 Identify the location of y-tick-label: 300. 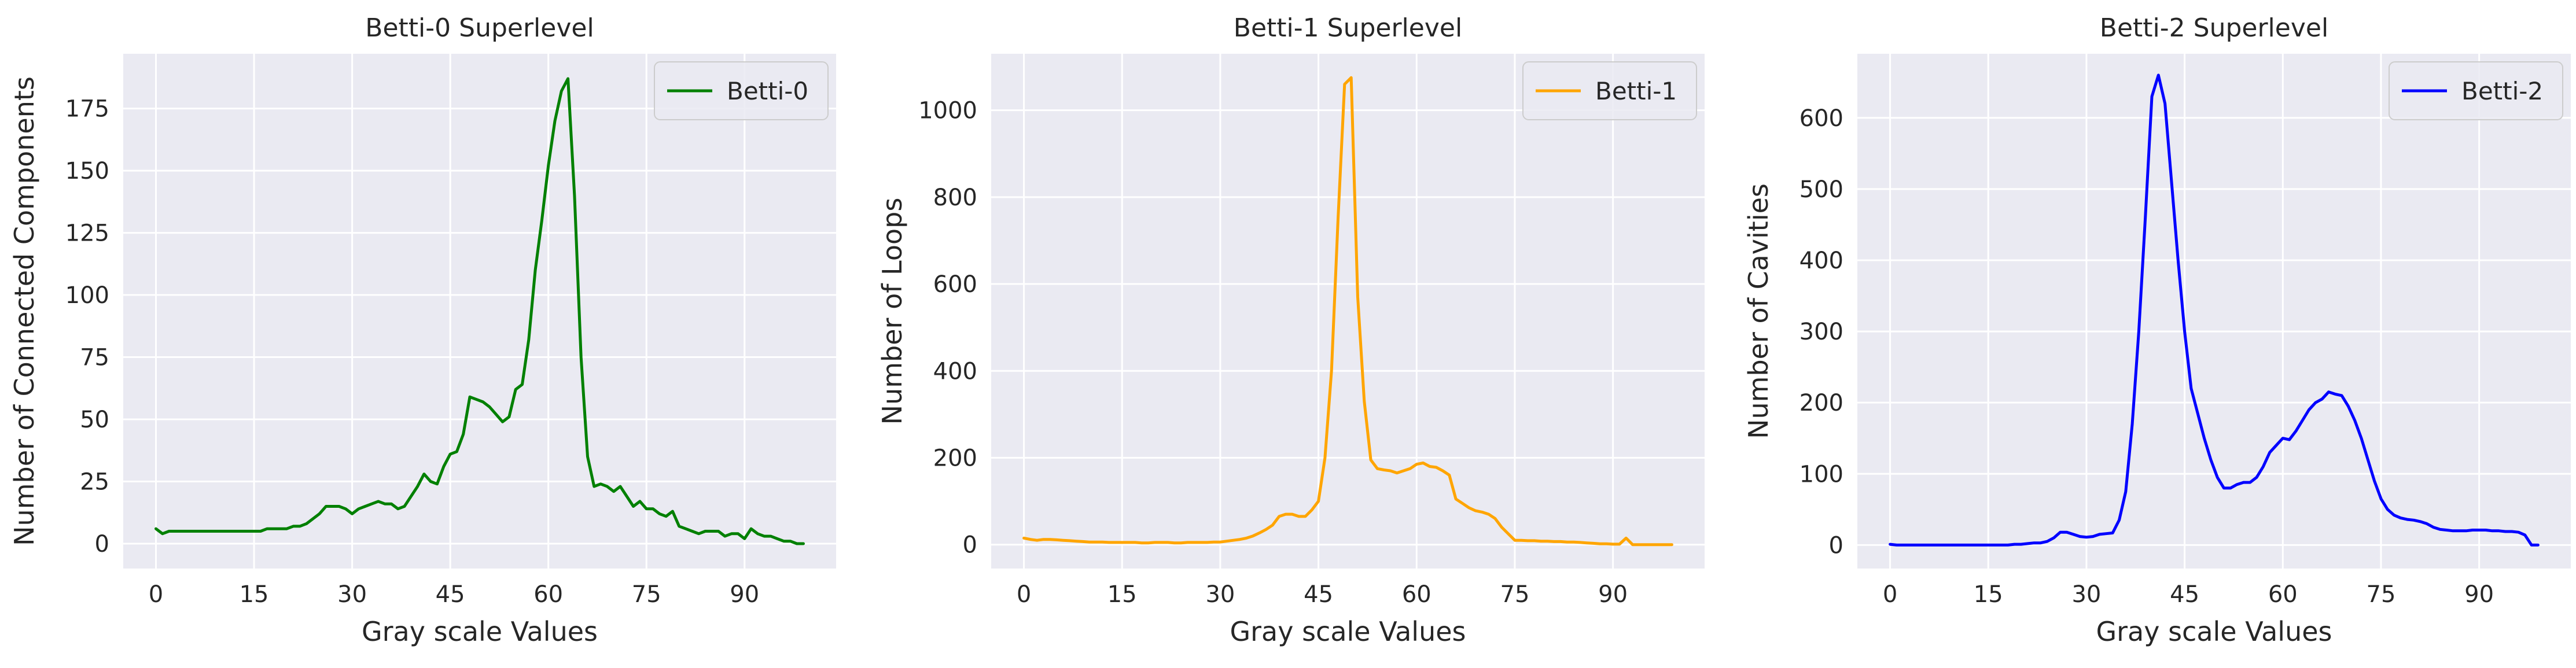
(1821, 332).